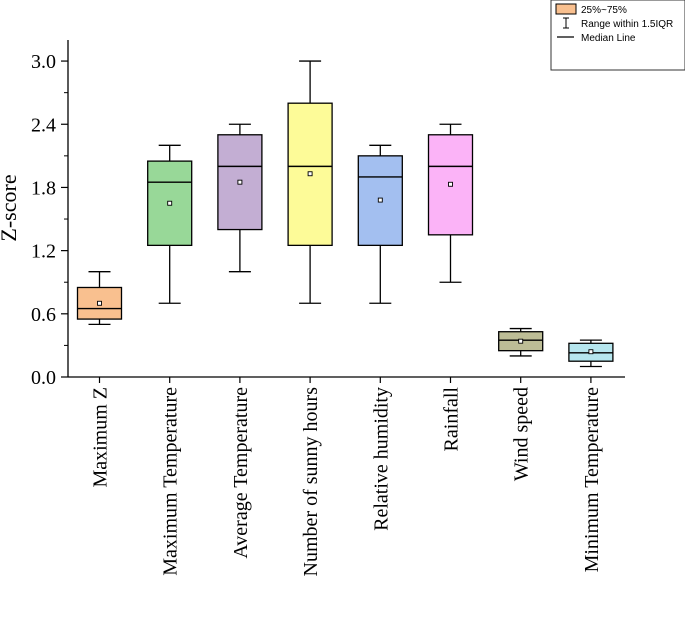 The height and width of the screenshot is (622, 685). Describe the element at coordinates (604, 10) in the screenshot. I see `legend-label-box: 25%~75%` at that location.